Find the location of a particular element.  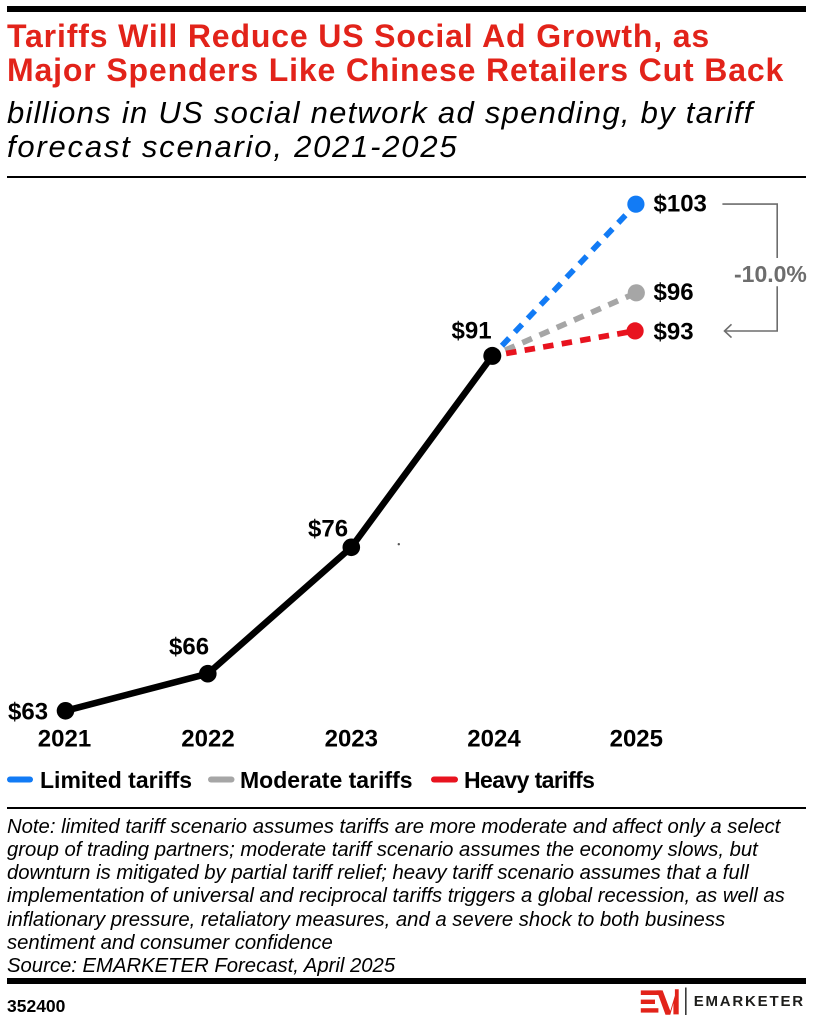

svg-text: $66 is located at coordinates (189, 647).